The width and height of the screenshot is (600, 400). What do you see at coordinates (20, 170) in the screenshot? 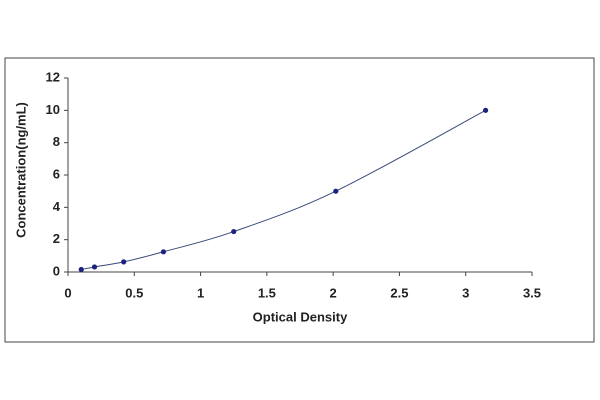
I see `y-axis-label: Concentration(ng/mL)` at bounding box center [20, 170].